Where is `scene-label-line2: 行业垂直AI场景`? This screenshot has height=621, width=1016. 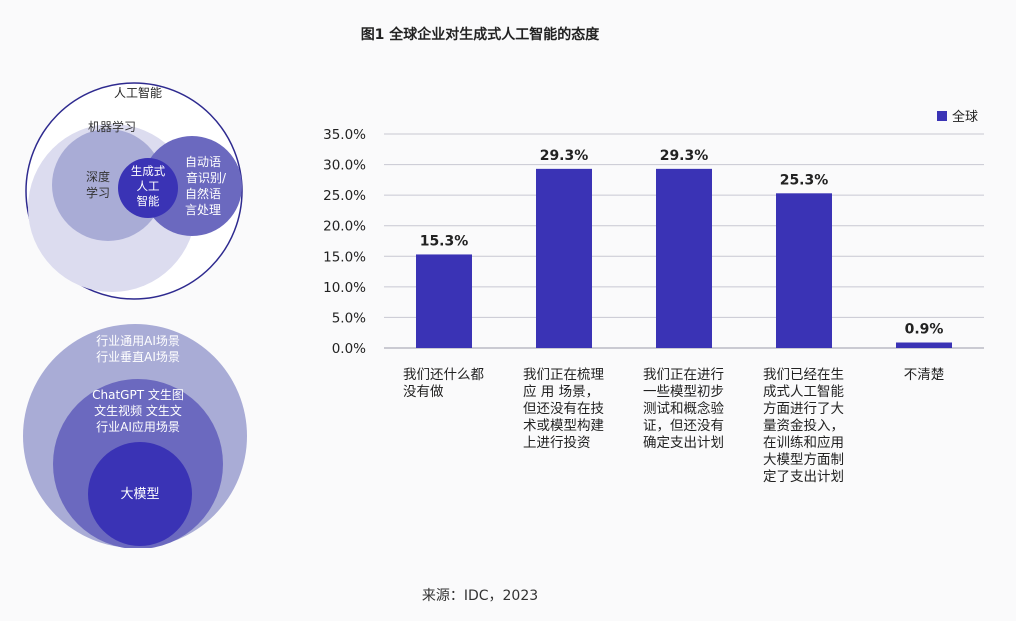 scene-label-line2: 行业垂直AI场景 is located at coordinates (138, 357).